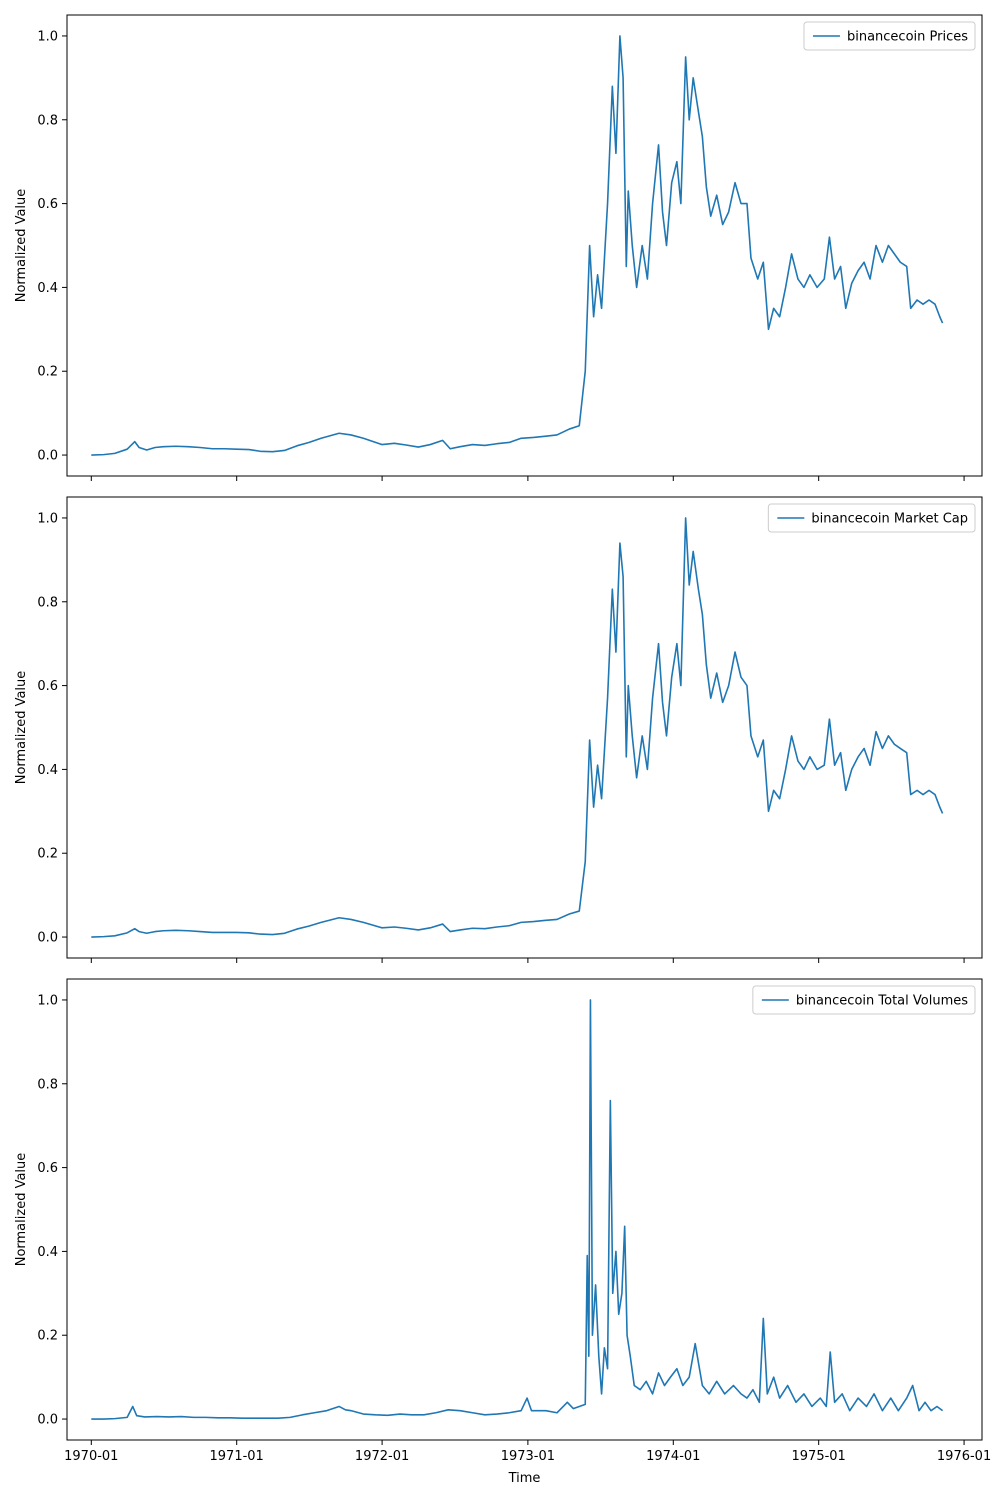  Describe the element at coordinates (882, 1001) in the screenshot. I see `legend-label: binancecoin Total Volumes` at that location.